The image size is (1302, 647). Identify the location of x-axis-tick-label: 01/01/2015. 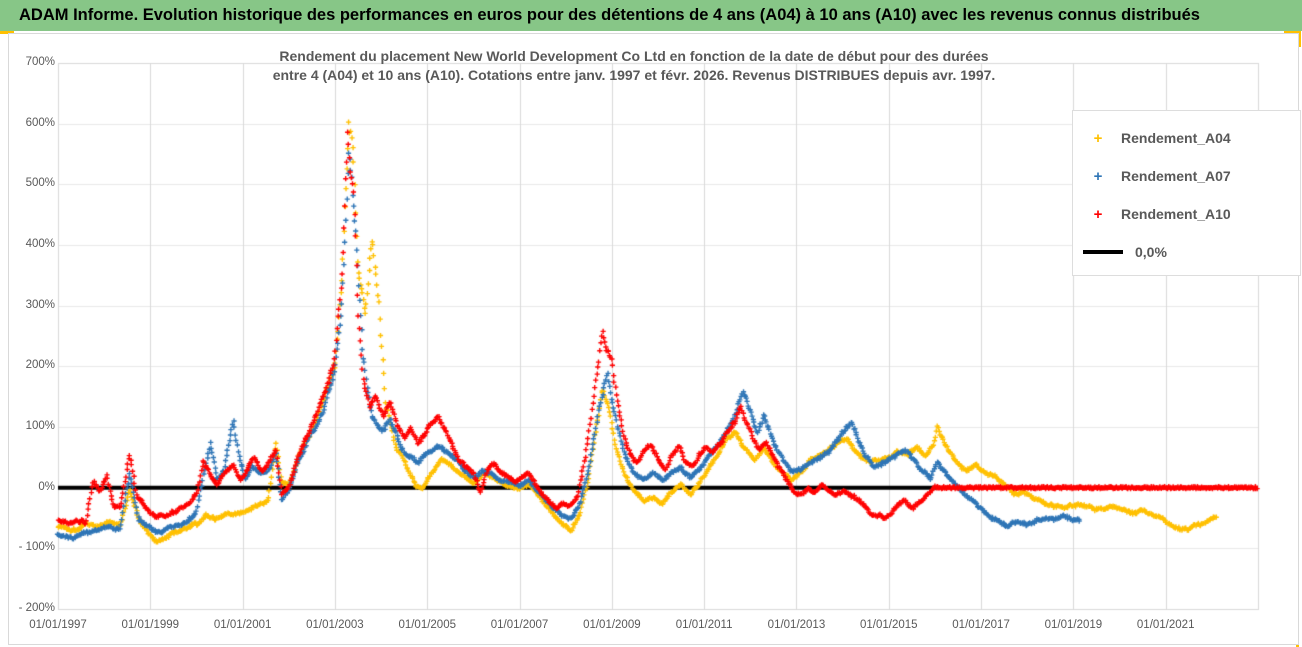
(888, 625).